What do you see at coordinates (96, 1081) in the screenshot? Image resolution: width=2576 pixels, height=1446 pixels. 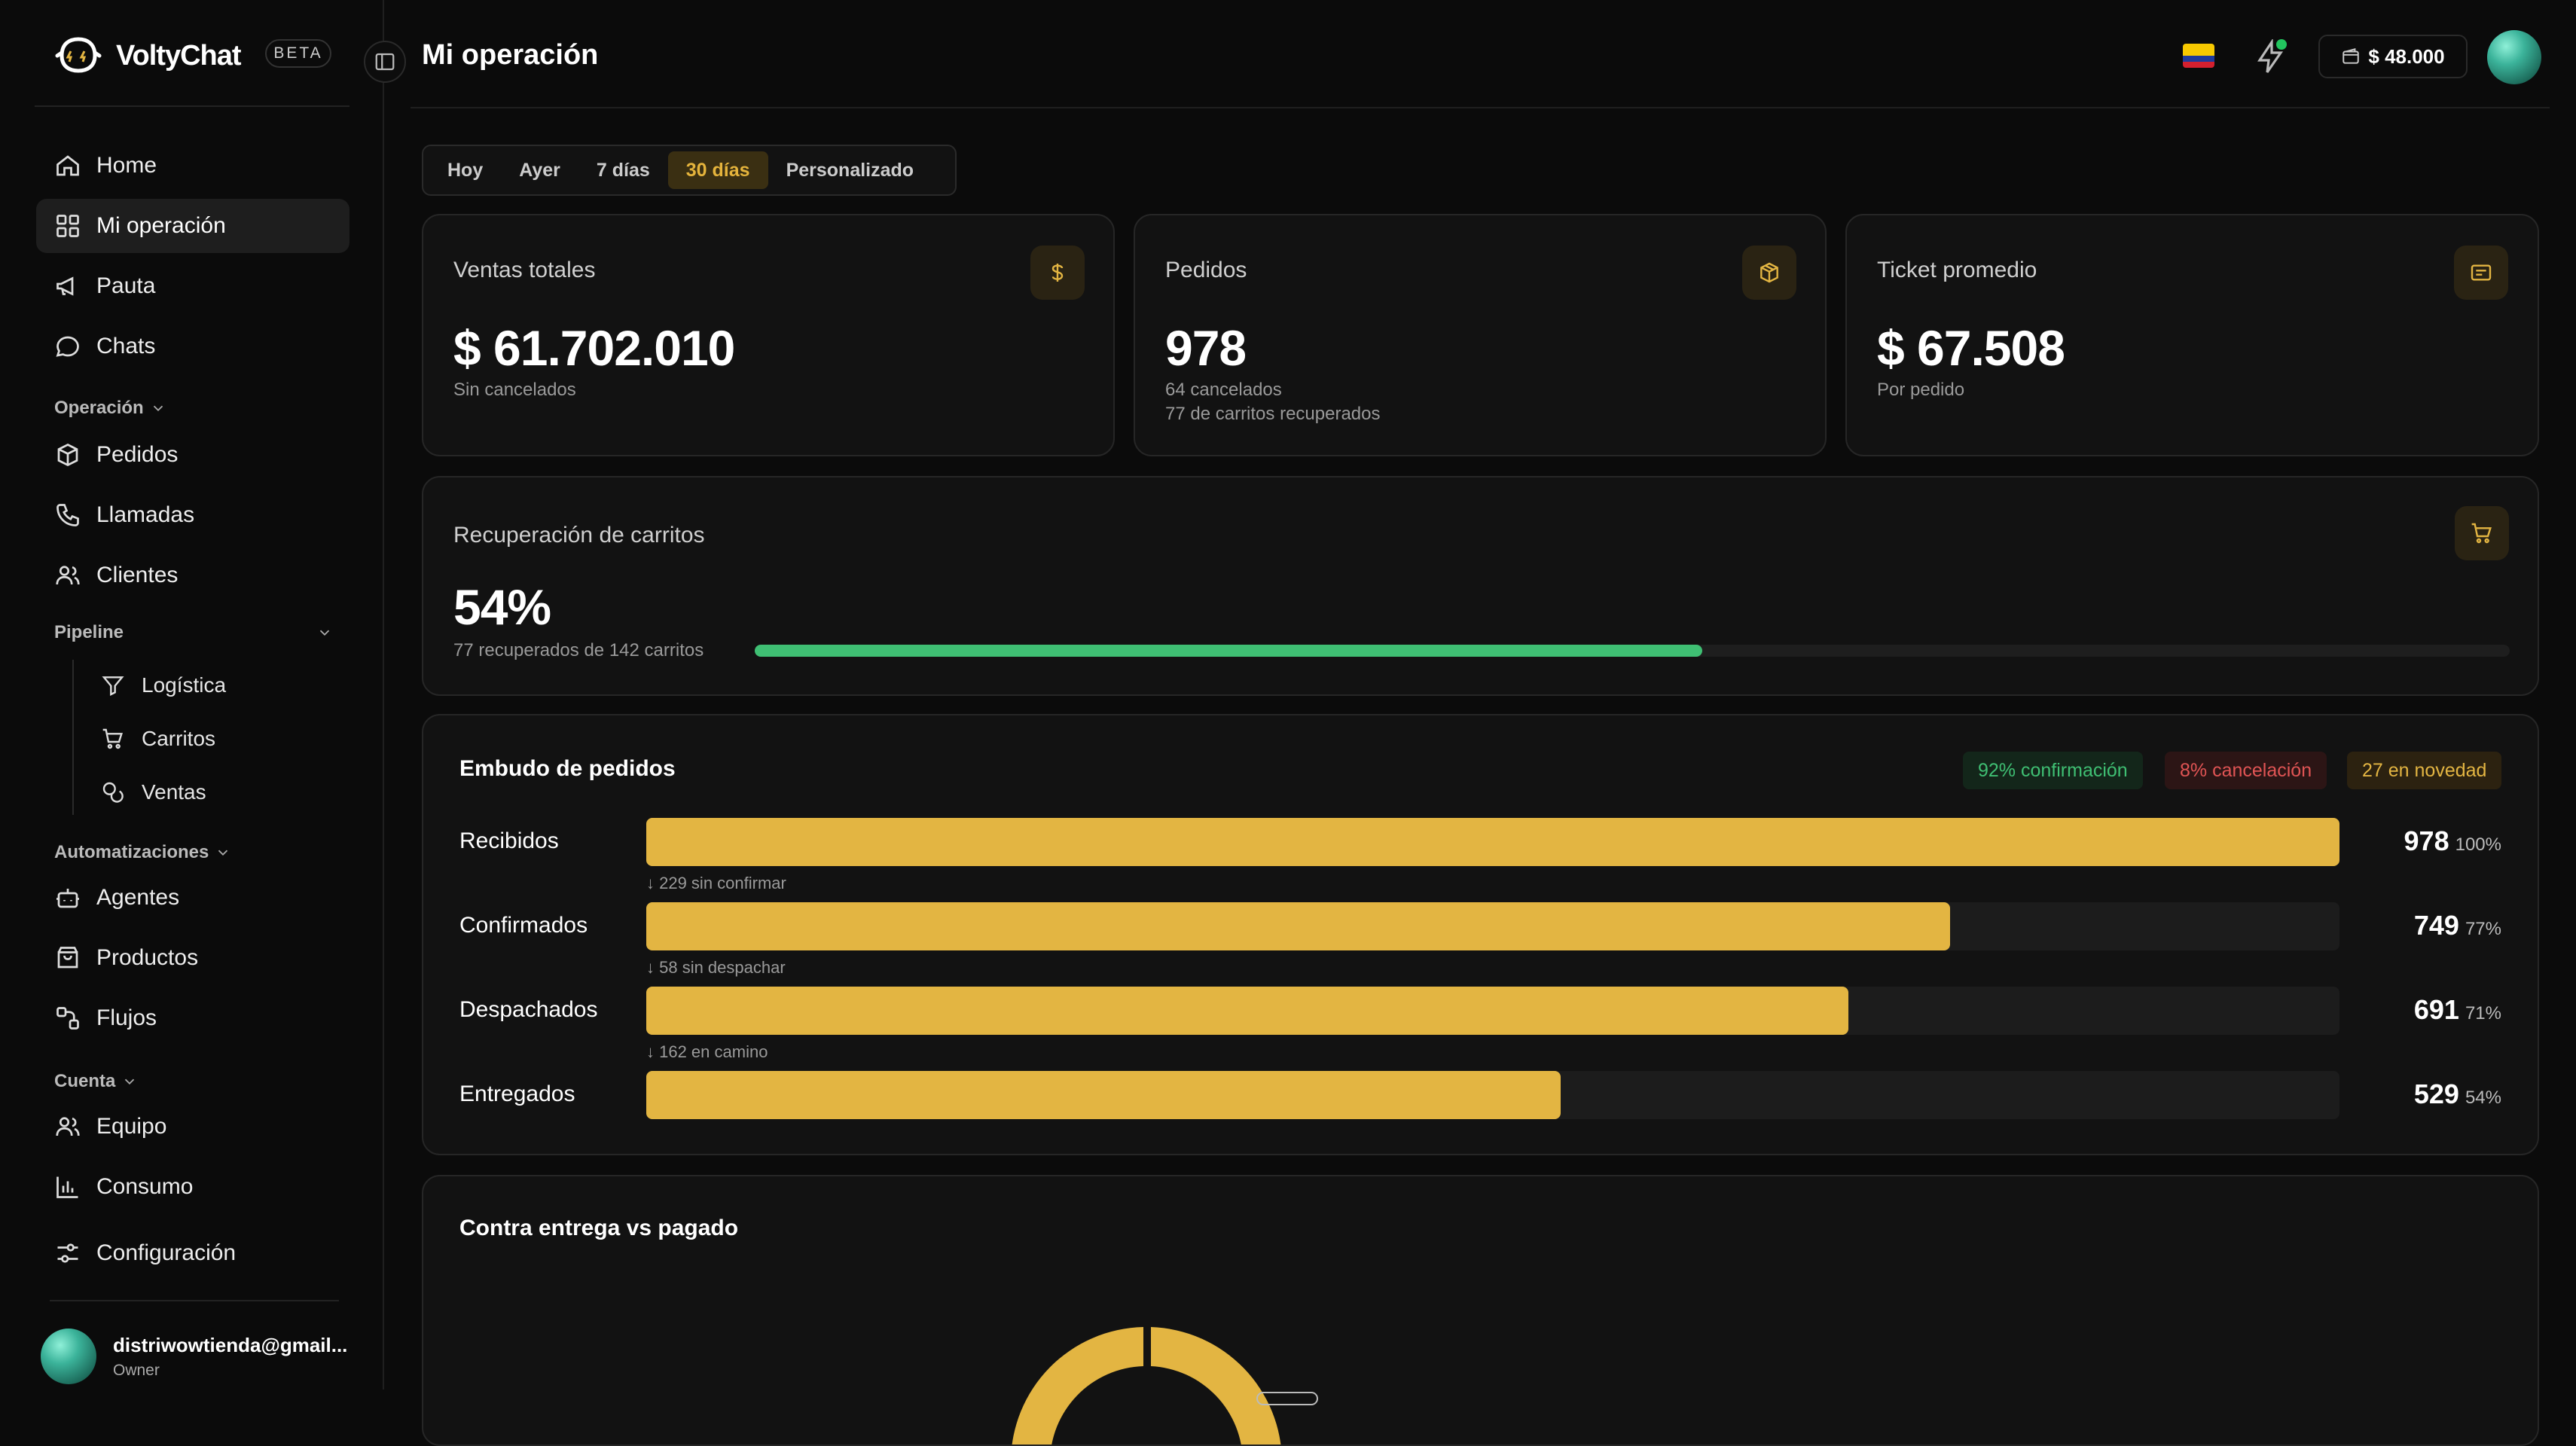 I see `section-cuenta: Cuenta` at bounding box center [96, 1081].